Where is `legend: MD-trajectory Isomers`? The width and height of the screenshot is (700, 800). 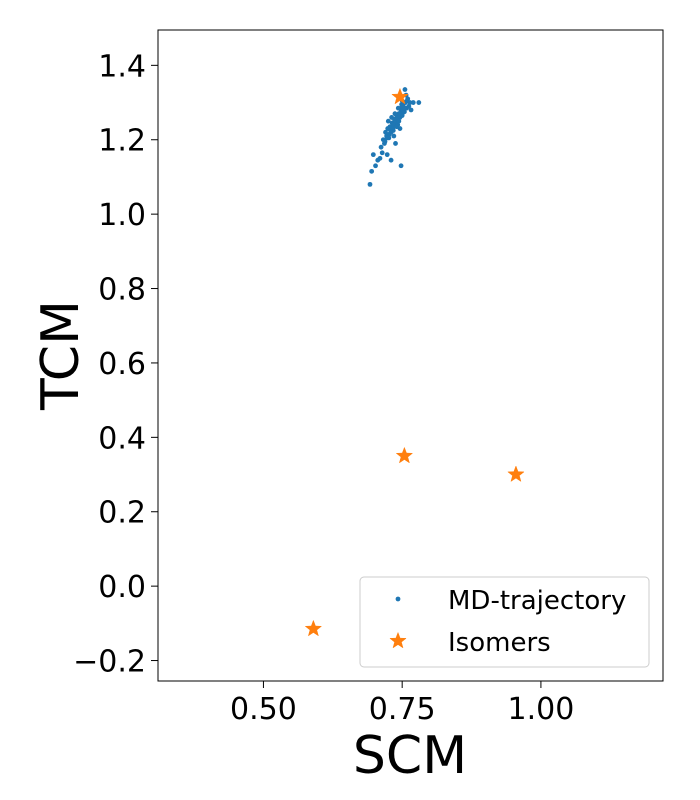 legend: MD-trajectory Isomers is located at coordinates (504, 622).